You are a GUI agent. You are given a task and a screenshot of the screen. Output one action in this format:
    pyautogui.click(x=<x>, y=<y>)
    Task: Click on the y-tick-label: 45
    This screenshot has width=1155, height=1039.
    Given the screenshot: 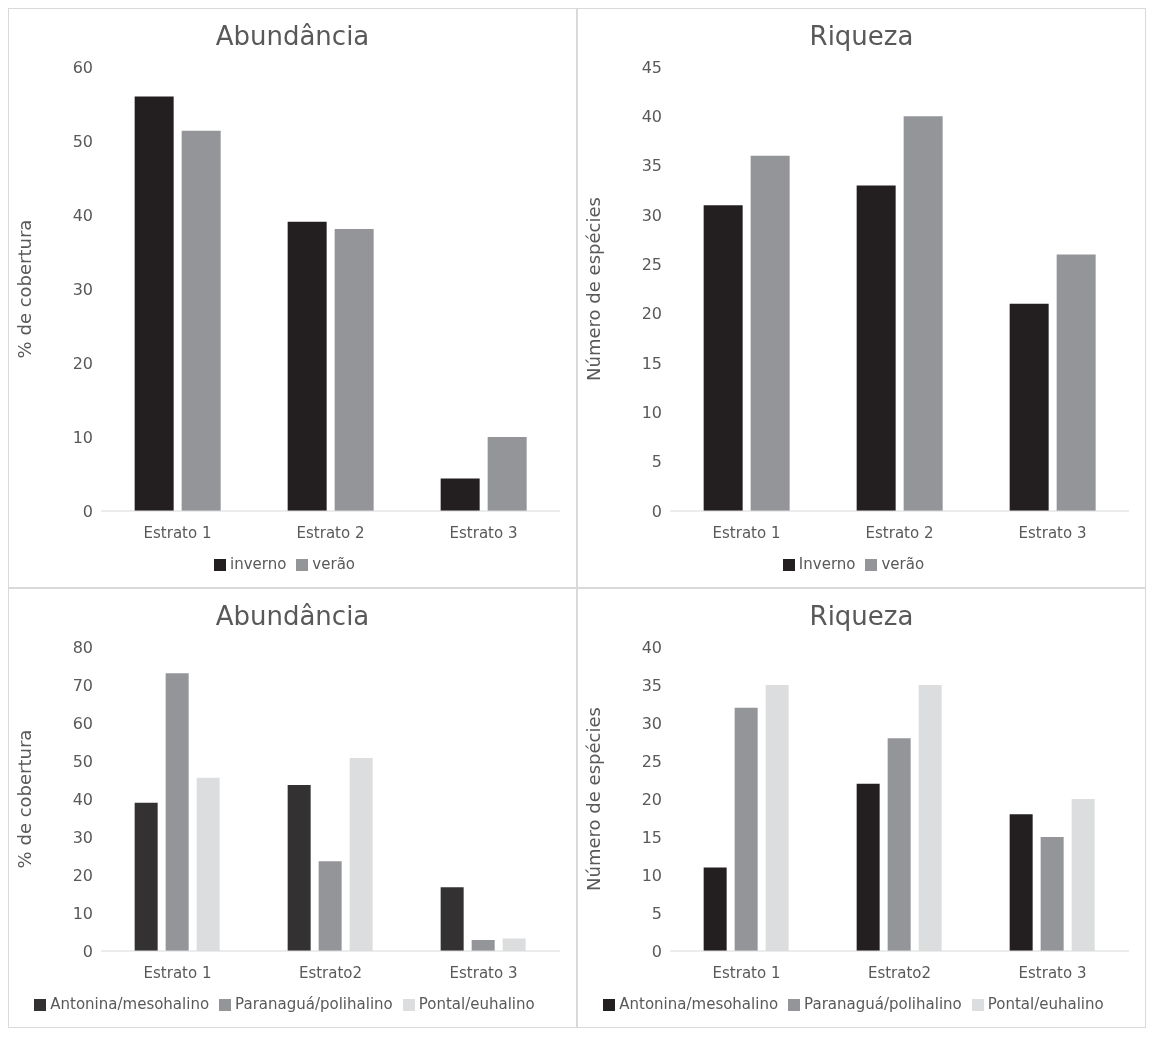 What is the action you would take?
    pyautogui.click(x=651, y=67)
    